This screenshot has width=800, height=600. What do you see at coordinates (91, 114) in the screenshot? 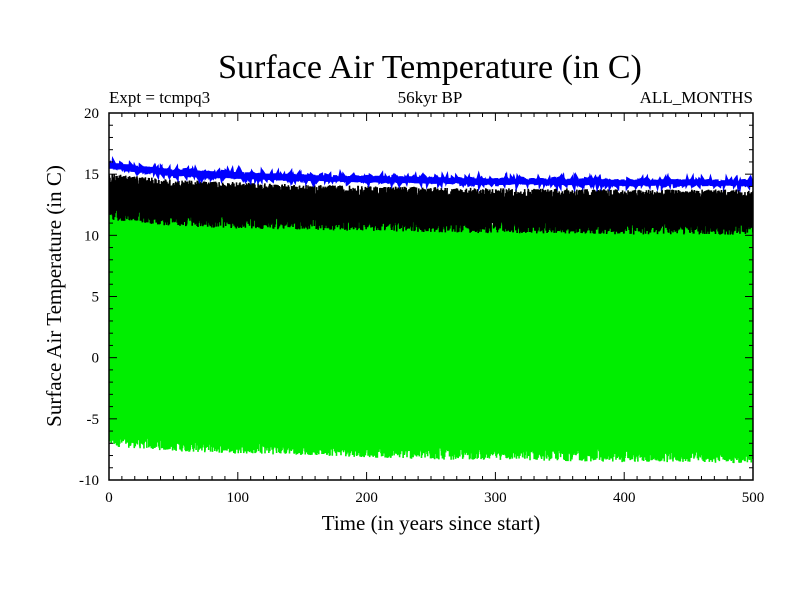
I see `y-tick-label: 20` at bounding box center [91, 114].